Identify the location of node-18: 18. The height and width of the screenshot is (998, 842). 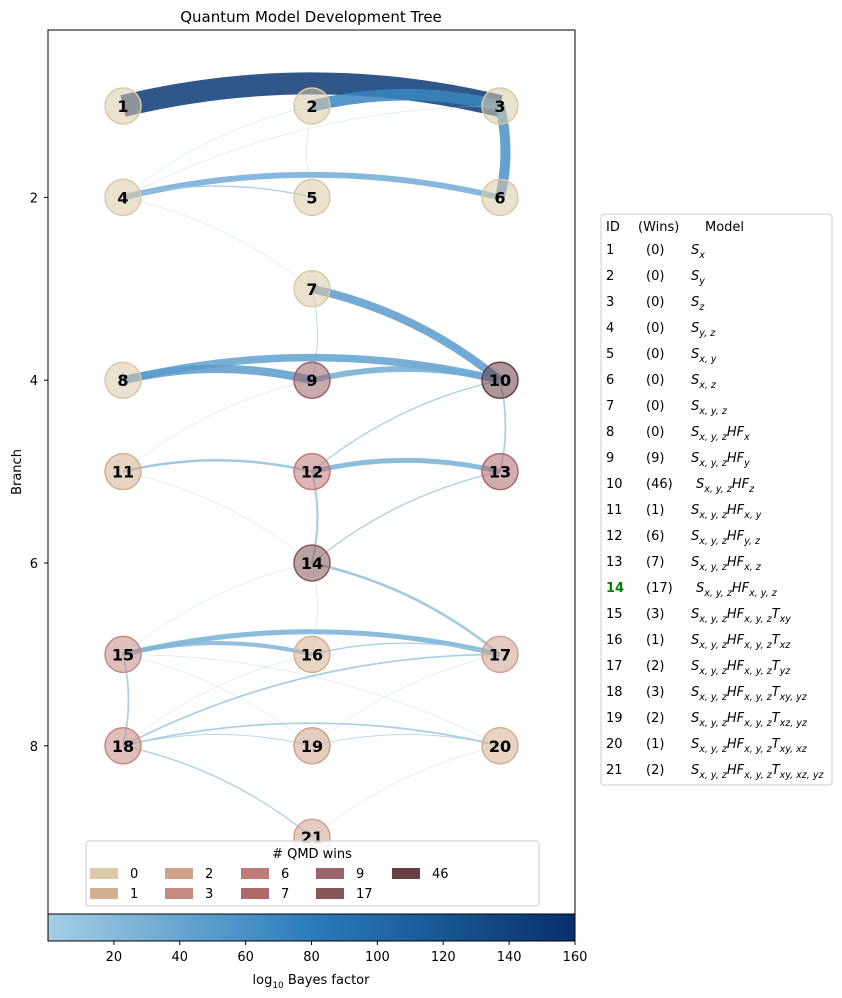
(123, 746).